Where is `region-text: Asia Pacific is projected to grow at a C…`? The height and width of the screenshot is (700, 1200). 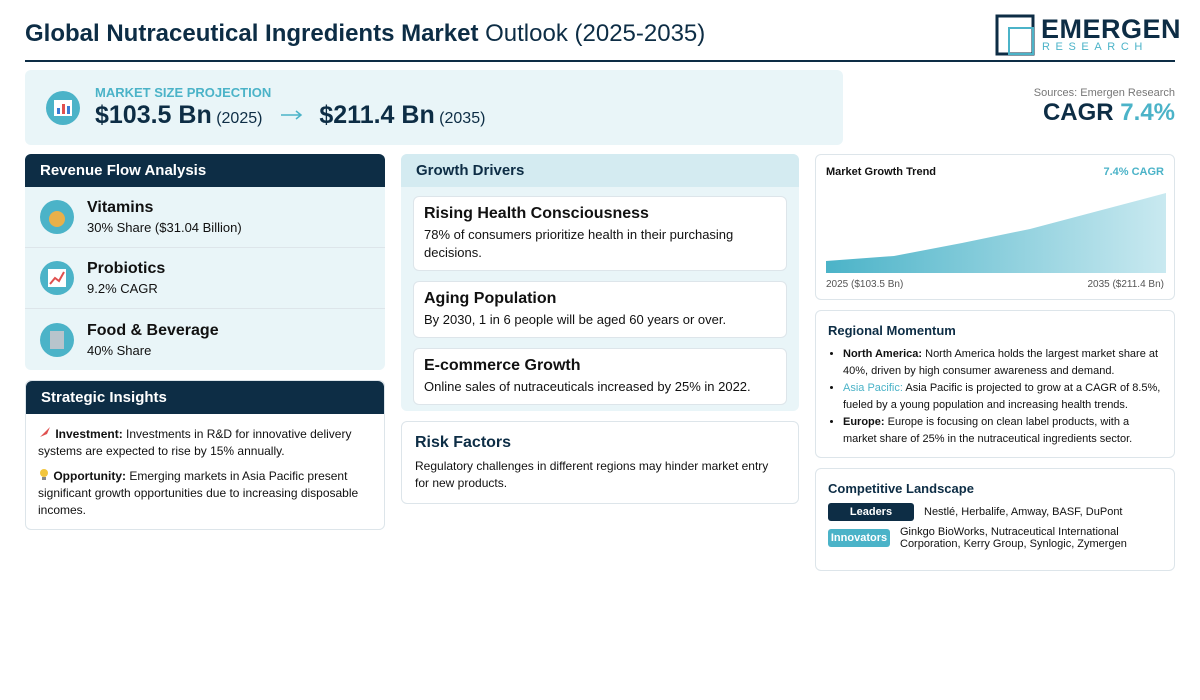 region-text: Asia Pacific is projected to grow at a C… is located at coordinates (1002, 396).